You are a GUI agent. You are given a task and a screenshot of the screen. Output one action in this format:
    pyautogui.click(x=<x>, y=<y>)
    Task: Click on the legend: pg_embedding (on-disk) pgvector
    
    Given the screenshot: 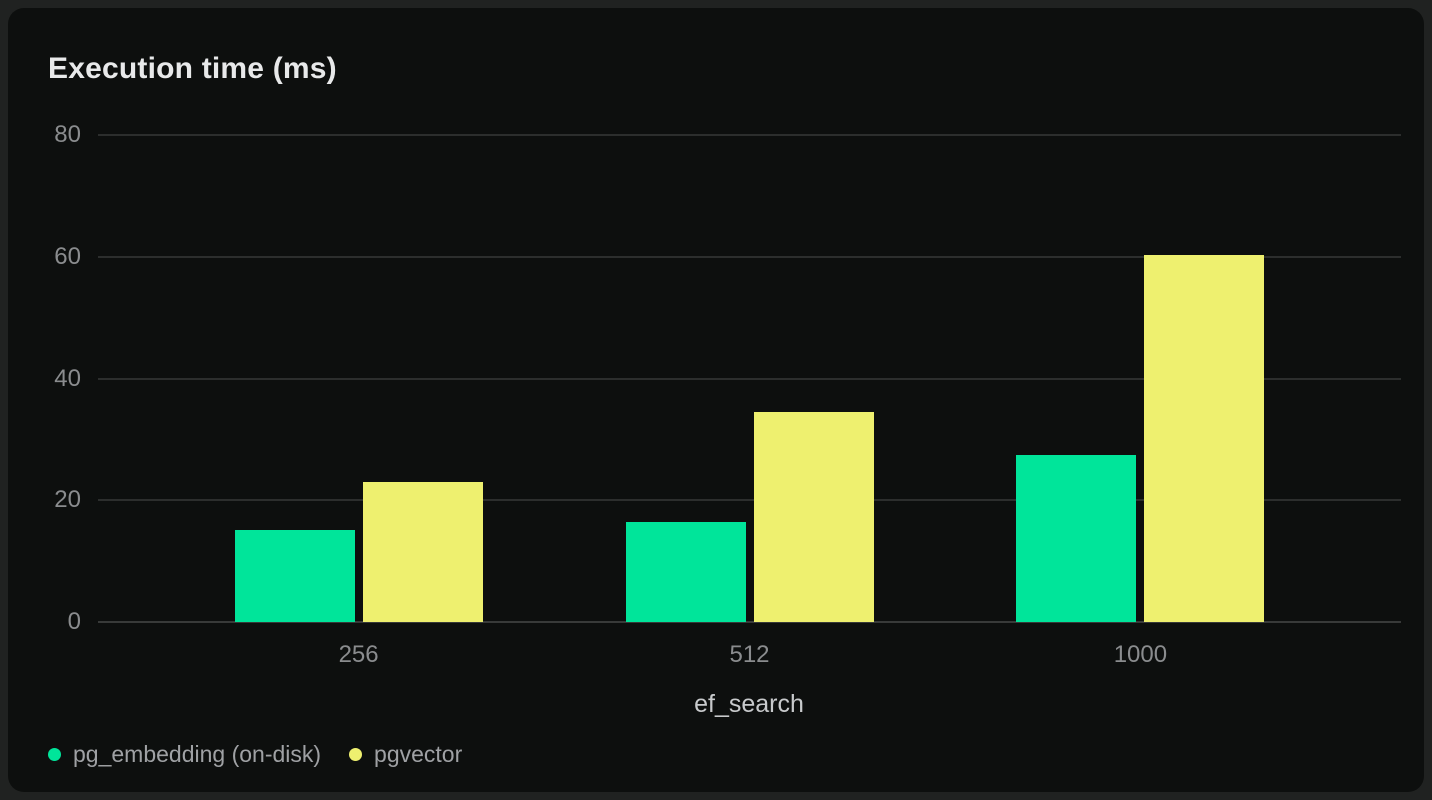 What is the action you would take?
    pyautogui.click(x=255, y=754)
    